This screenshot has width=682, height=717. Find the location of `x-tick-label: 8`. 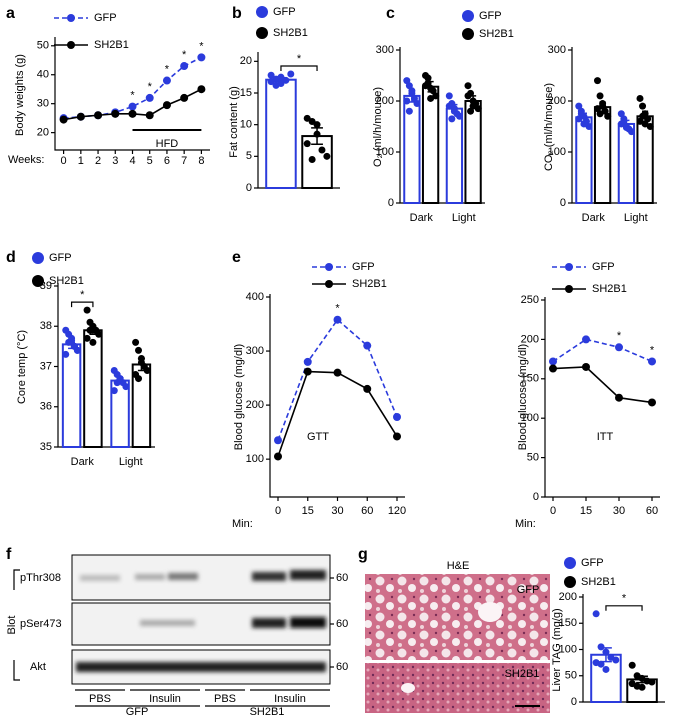

x-tick-label: 8 is located at coordinates (201, 161).